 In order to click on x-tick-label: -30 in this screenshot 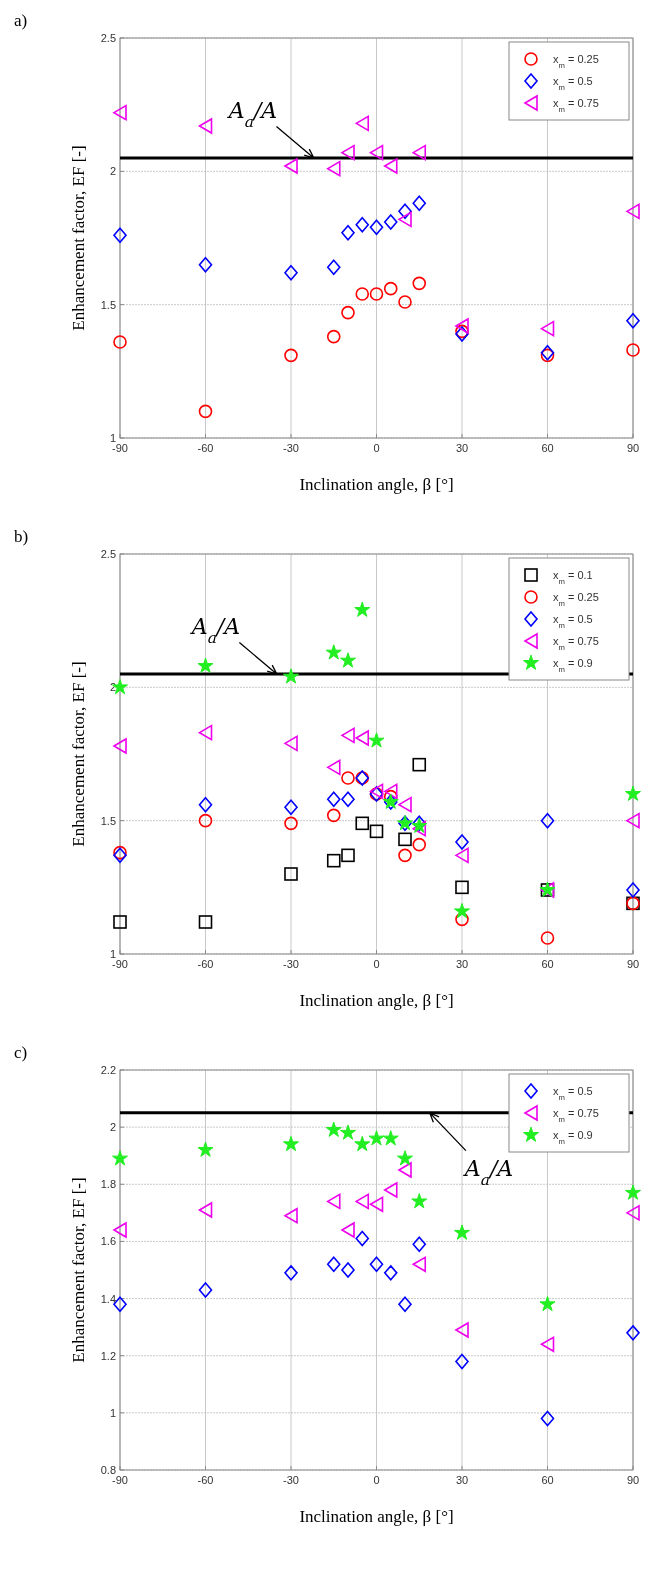, I will do `click(291, 448)`.